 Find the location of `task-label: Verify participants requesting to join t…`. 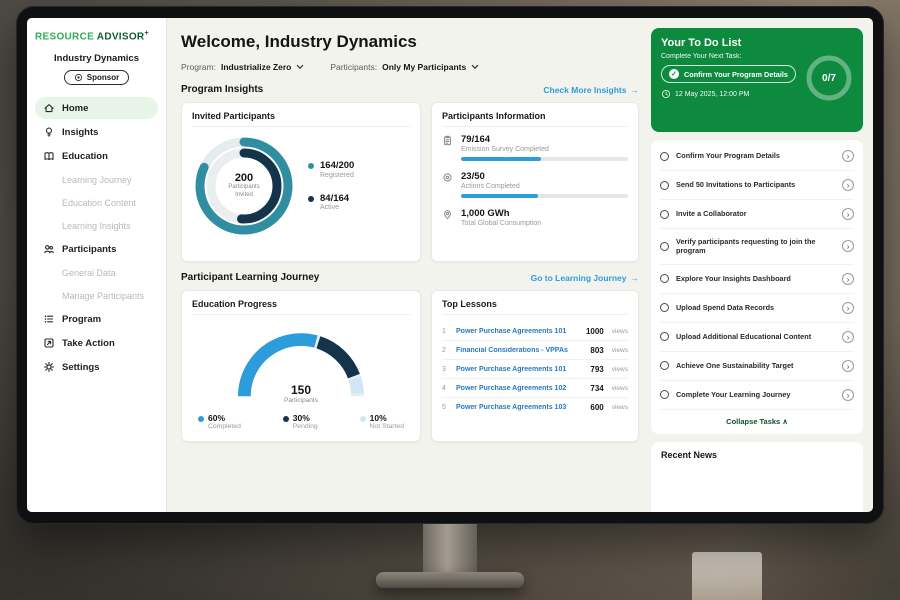

task-label: Verify participants requesting to join t… is located at coordinates (746, 246).